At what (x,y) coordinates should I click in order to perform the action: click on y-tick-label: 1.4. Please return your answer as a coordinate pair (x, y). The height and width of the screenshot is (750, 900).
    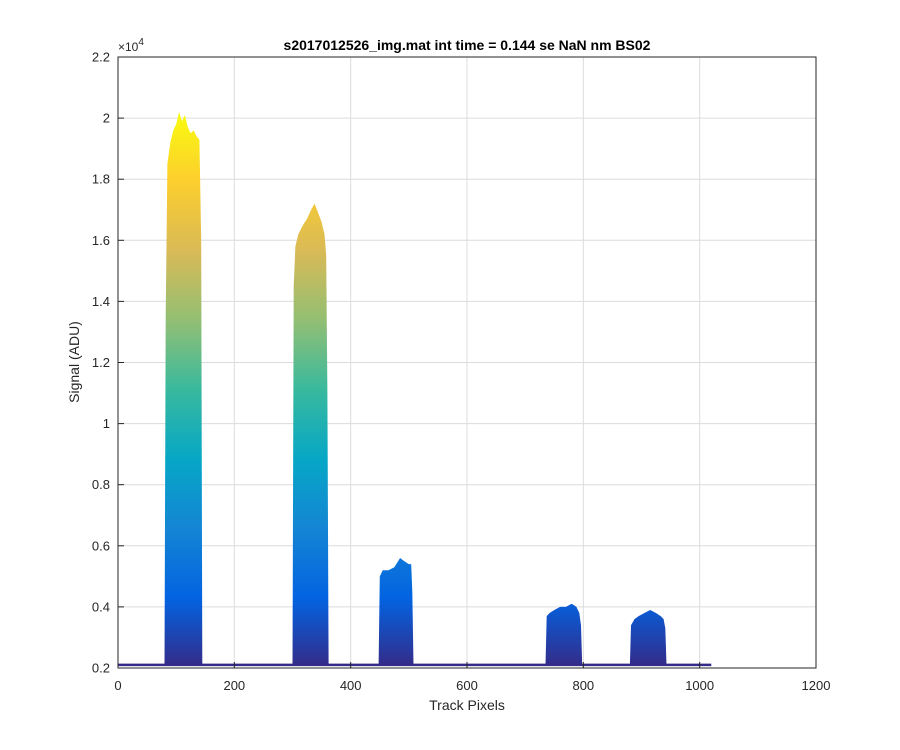
    Looking at the image, I should click on (101, 301).